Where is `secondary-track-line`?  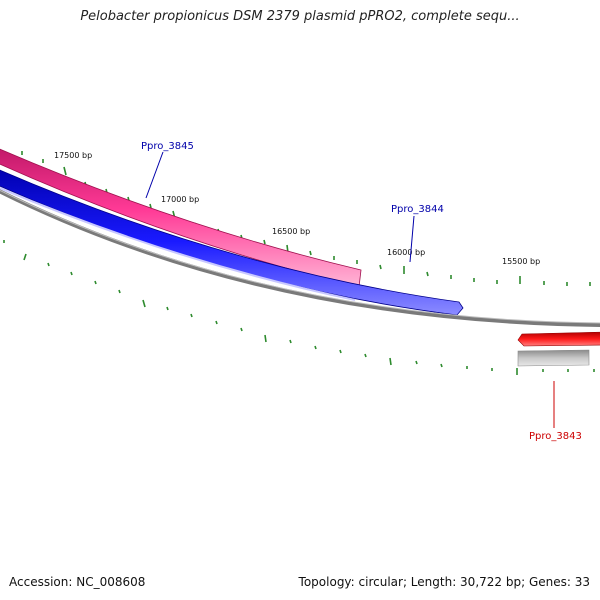
secondary-track-line is located at coordinates (178, 244).